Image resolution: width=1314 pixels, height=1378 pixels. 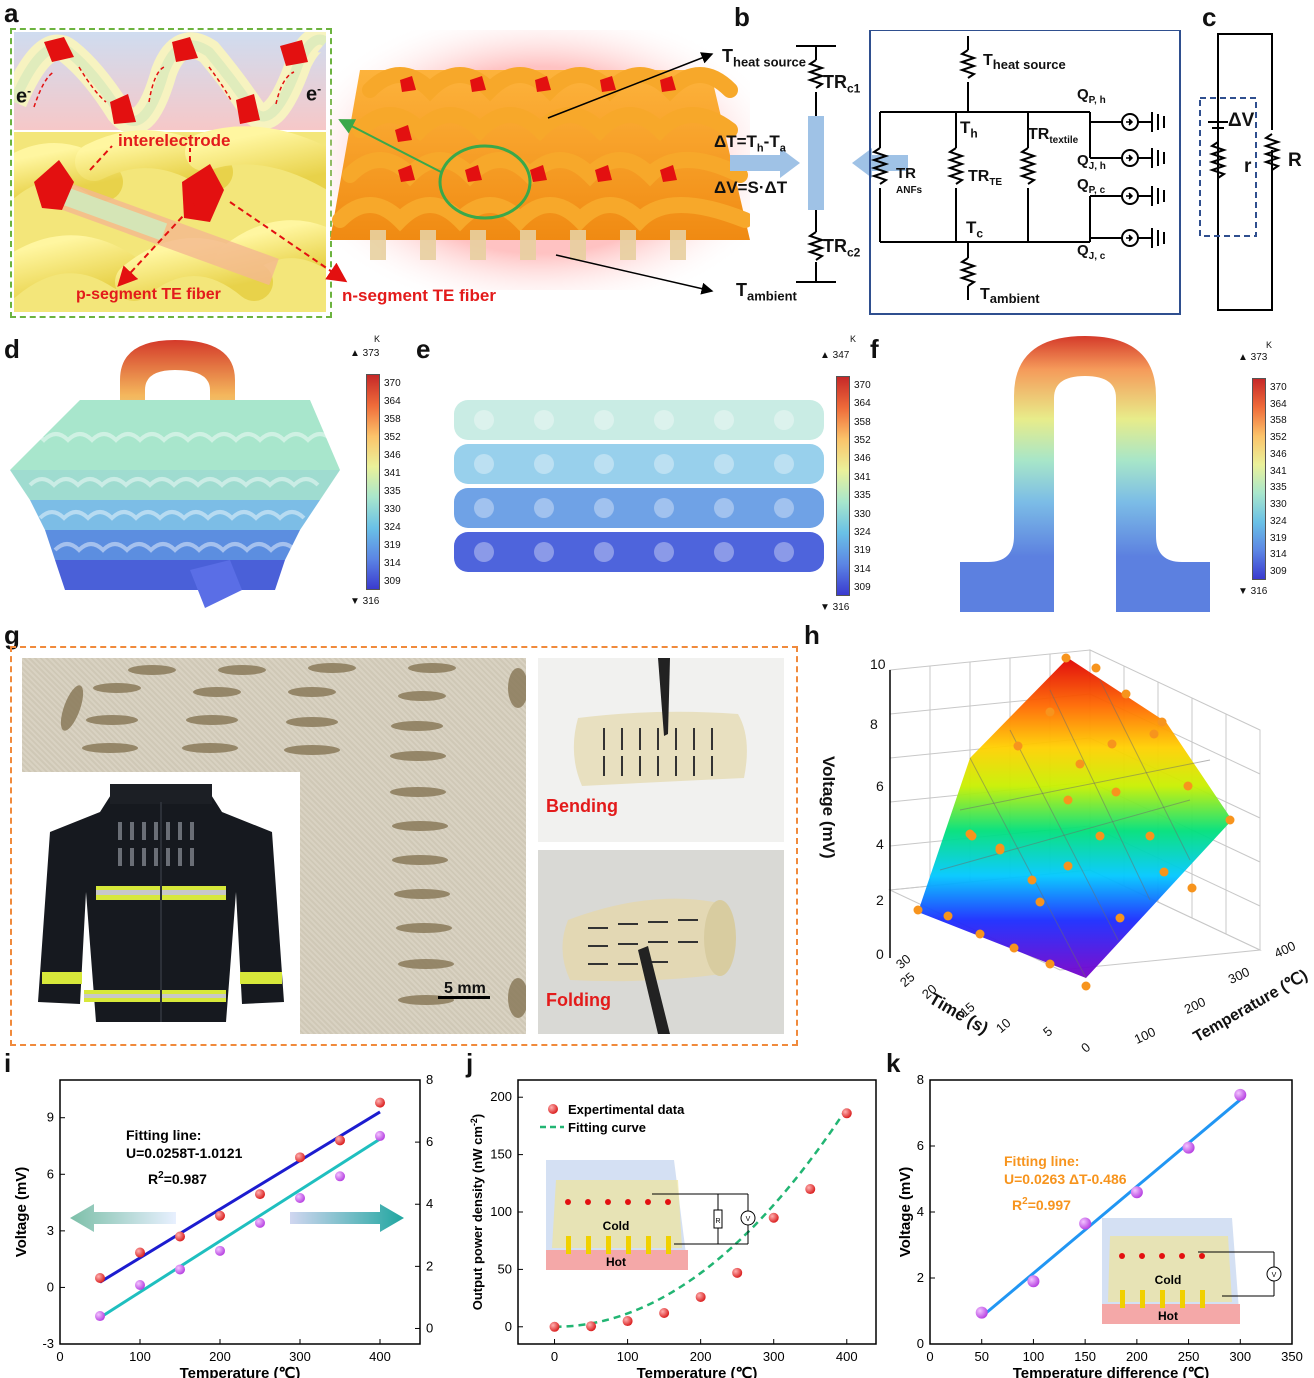 I want to click on j-inset-voltmeter, so click(x=748, y=1218).